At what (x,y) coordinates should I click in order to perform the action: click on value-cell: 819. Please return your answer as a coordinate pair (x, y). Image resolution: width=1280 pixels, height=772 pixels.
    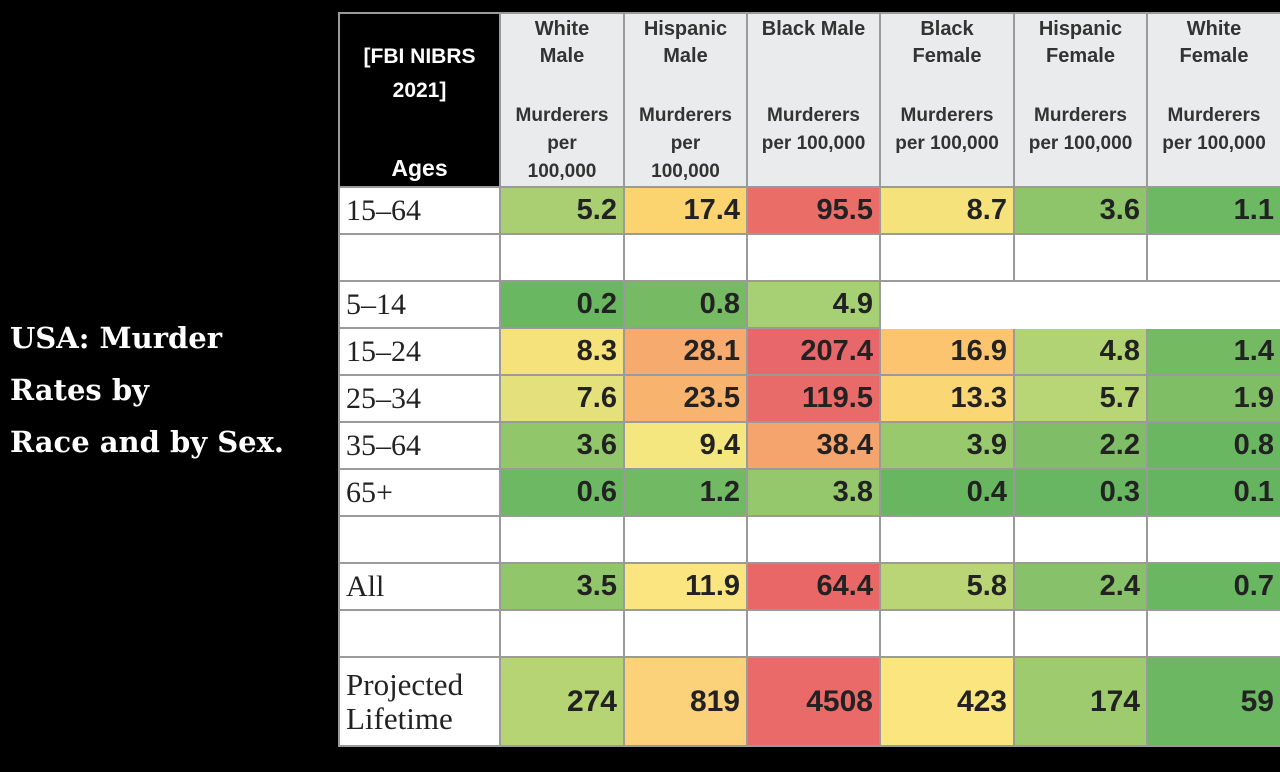
    Looking at the image, I should click on (685, 701).